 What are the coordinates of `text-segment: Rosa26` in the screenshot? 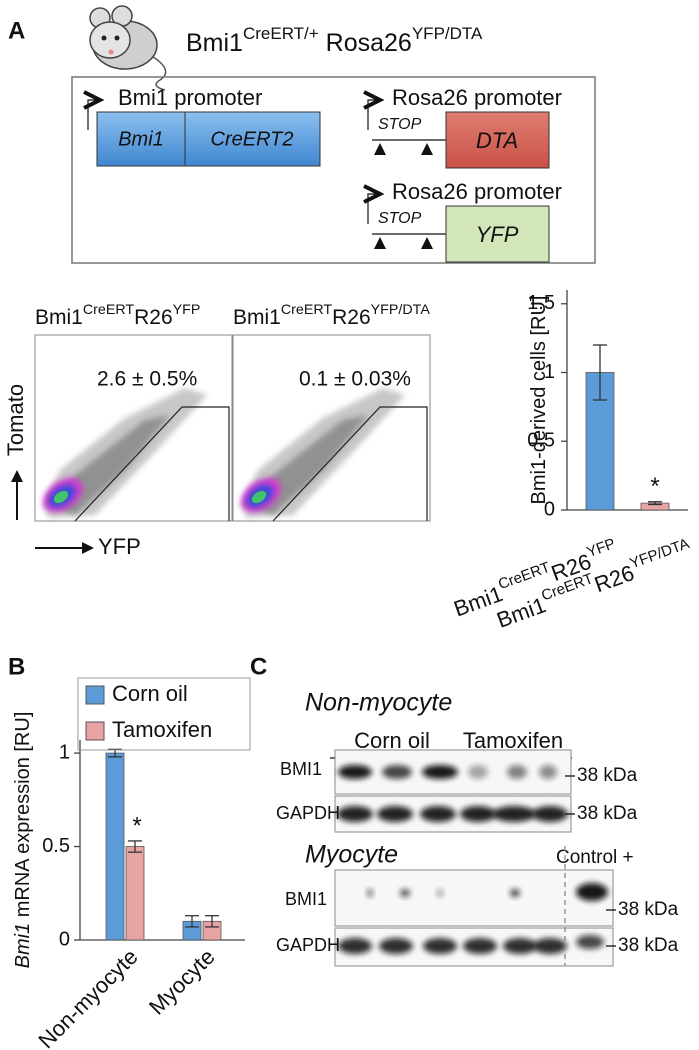 It's located at (365, 43).